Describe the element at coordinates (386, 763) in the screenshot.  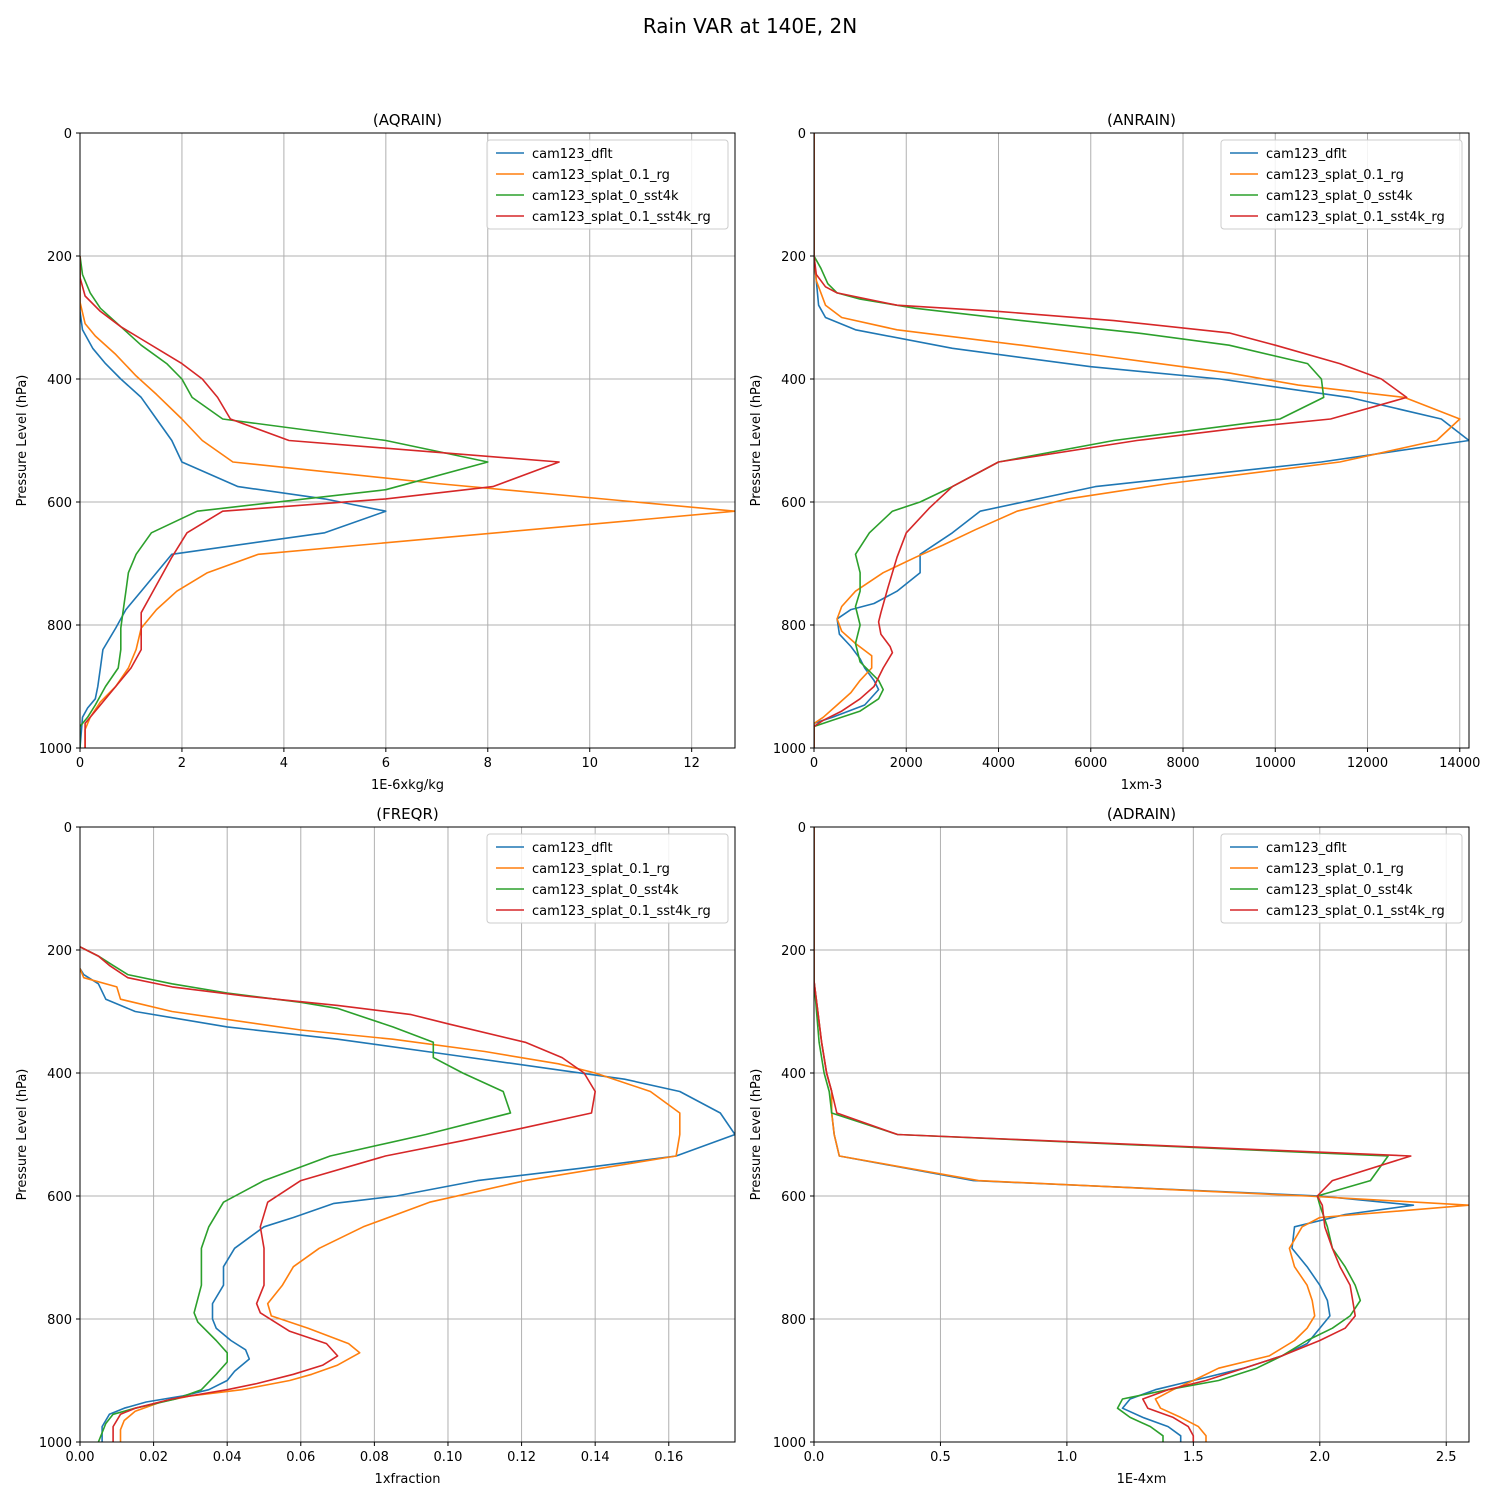
I see `x-tick-label: 6` at that location.